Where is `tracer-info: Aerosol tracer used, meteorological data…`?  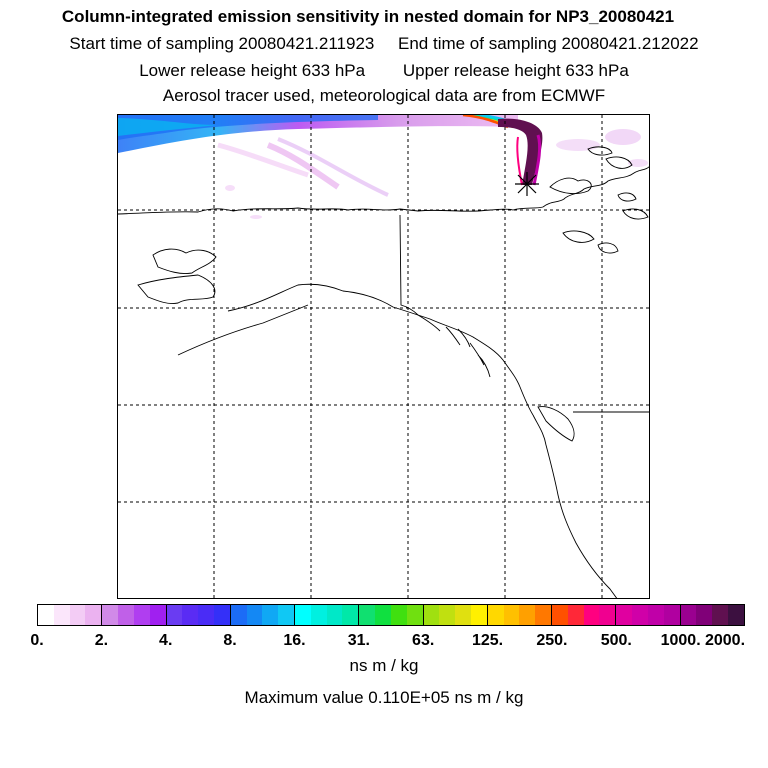 tracer-info: Aerosol tracer used, meteorological data… is located at coordinates (384, 95).